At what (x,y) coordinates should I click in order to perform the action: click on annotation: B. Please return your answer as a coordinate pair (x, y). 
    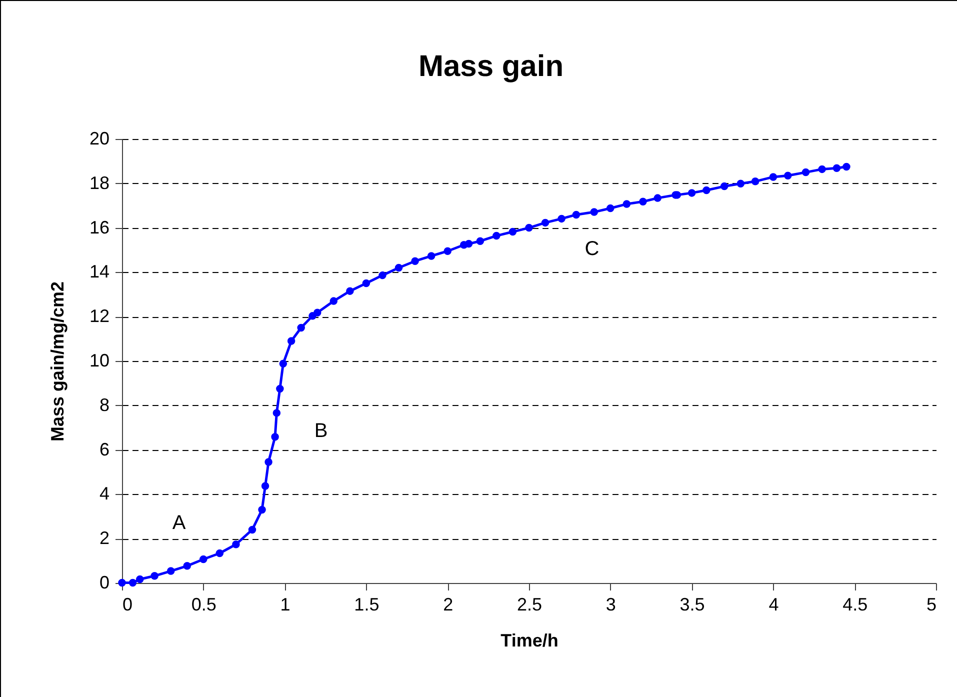
    Looking at the image, I should click on (321, 431).